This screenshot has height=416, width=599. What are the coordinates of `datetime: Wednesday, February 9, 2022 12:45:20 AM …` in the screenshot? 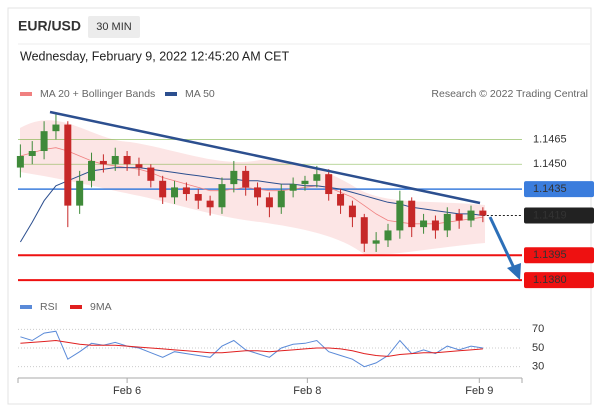 It's located at (154, 56).